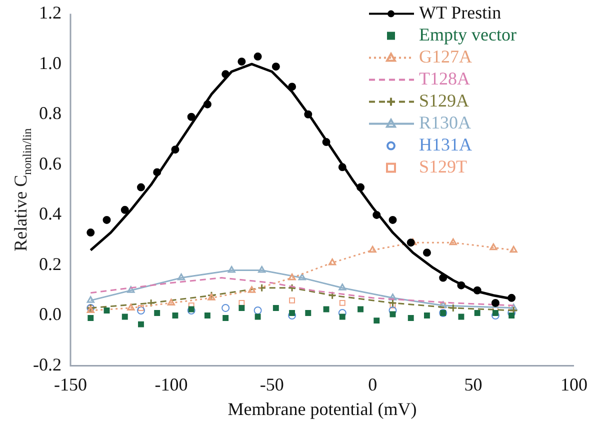  I want to click on y-tick-label: 0.2, so click(50, 264).